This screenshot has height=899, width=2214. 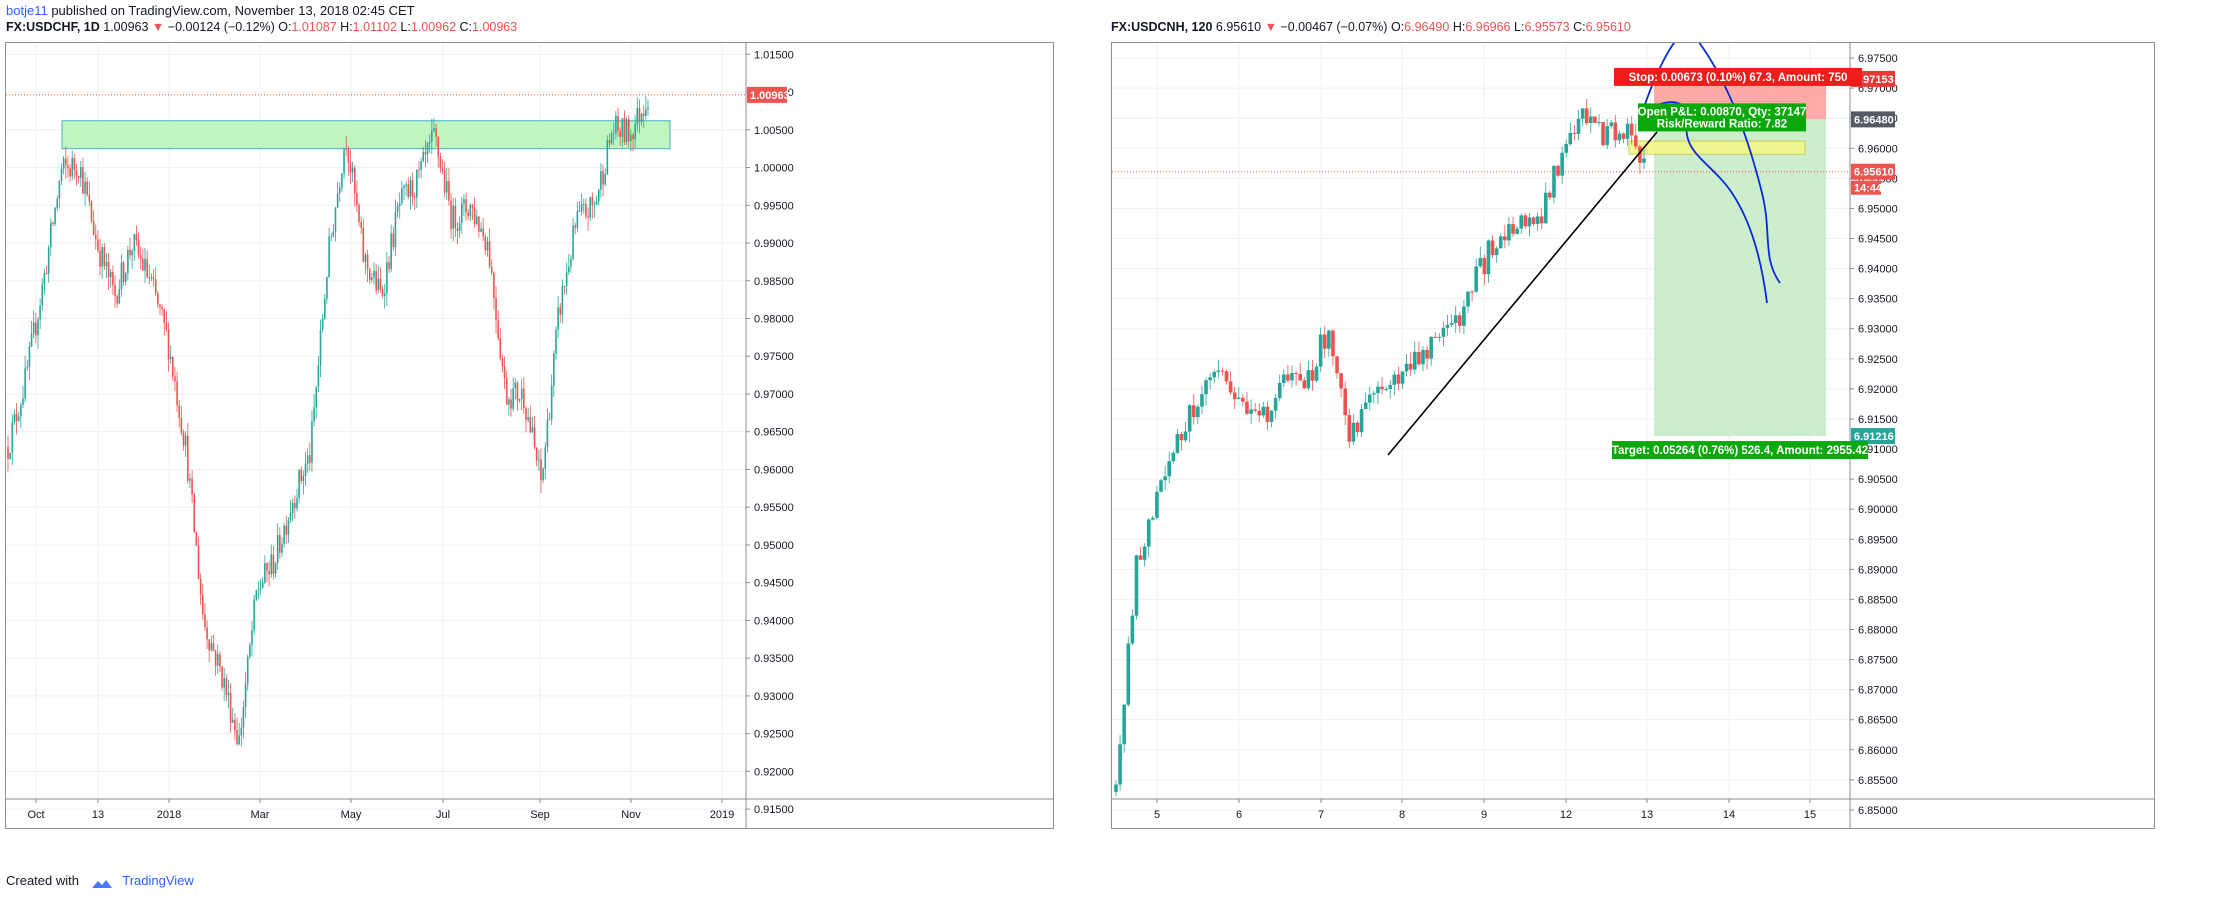 I want to click on y-tick-label: 6.89500, so click(x=1878, y=540).